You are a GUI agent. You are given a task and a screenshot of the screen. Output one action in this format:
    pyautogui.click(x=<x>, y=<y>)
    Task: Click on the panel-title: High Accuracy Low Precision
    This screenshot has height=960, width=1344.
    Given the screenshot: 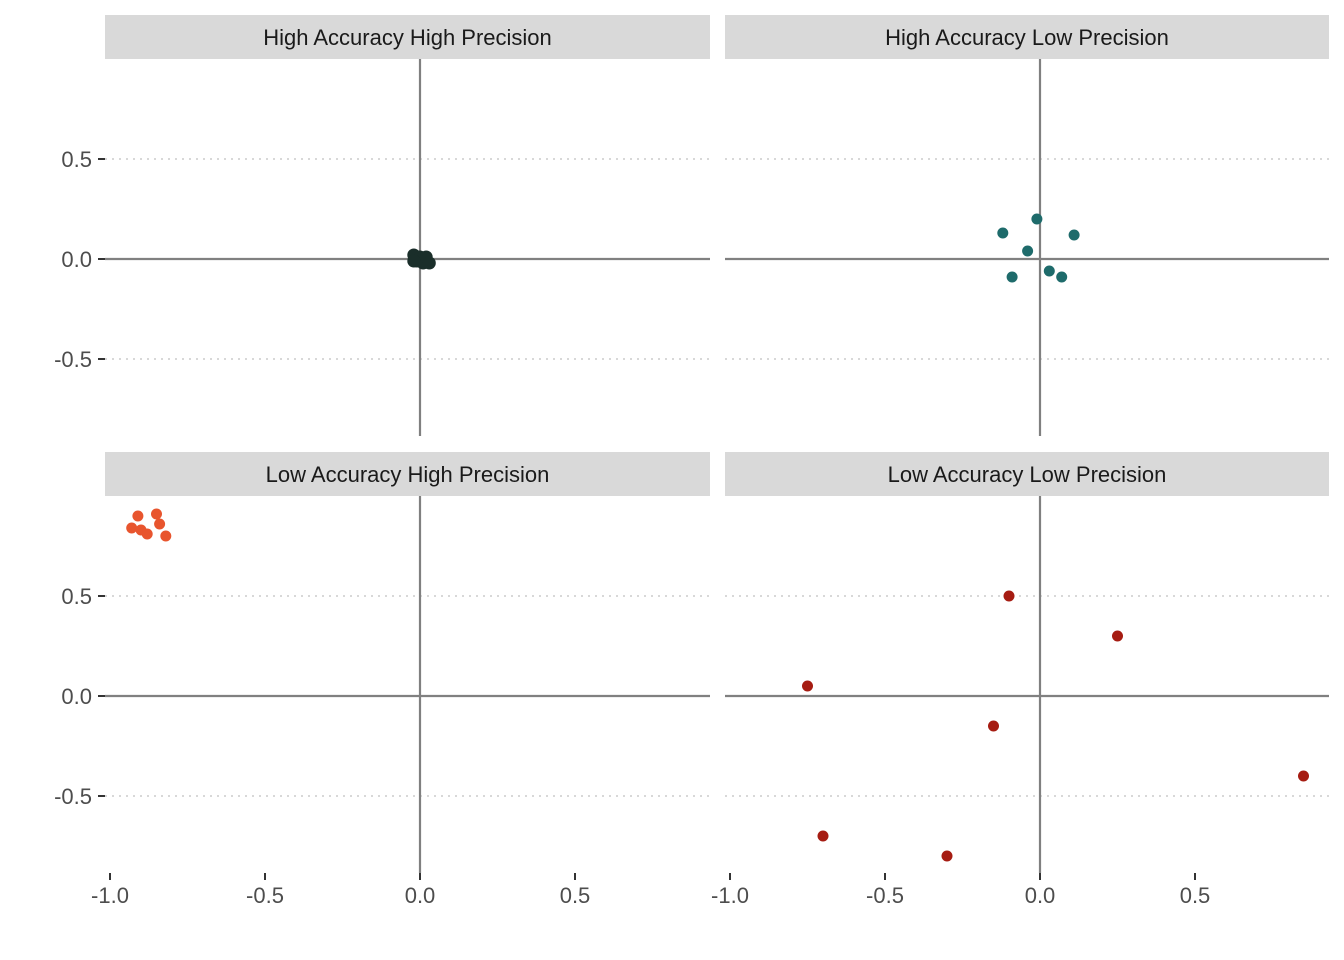 What is the action you would take?
    pyautogui.click(x=1027, y=37)
    